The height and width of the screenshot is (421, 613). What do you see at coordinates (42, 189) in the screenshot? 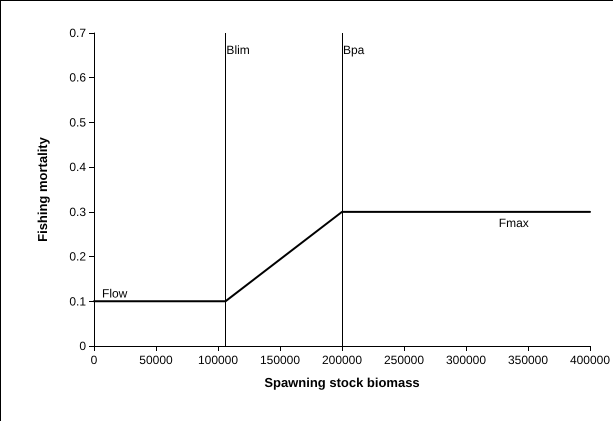
I see `y-axis-title: Fishing mortality` at bounding box center [42, 189].